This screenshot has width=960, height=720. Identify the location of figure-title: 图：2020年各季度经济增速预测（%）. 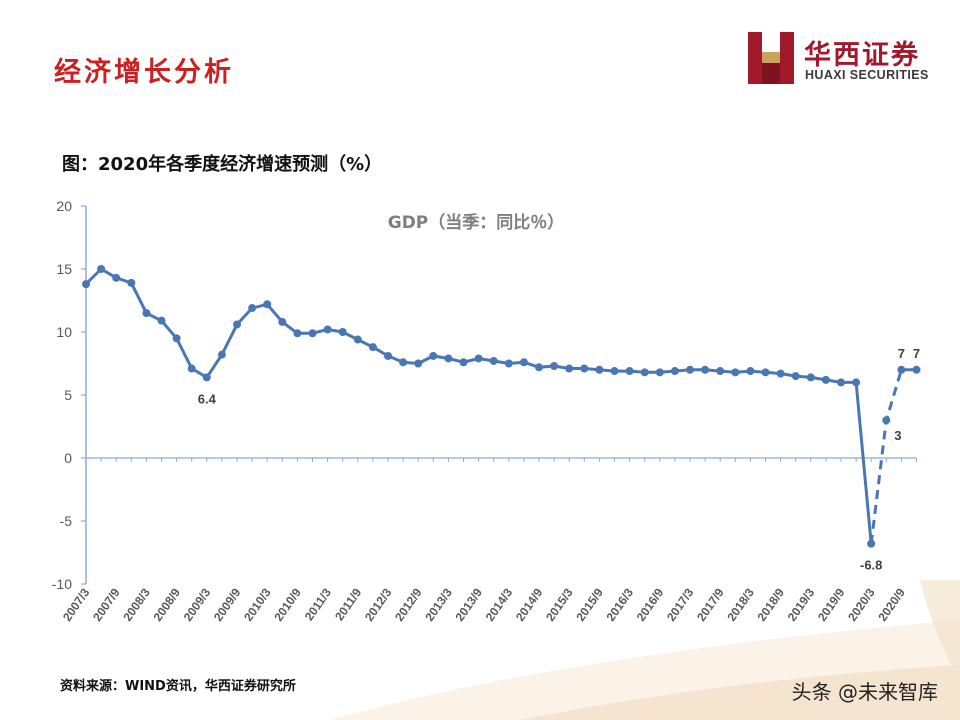
(222, 164).